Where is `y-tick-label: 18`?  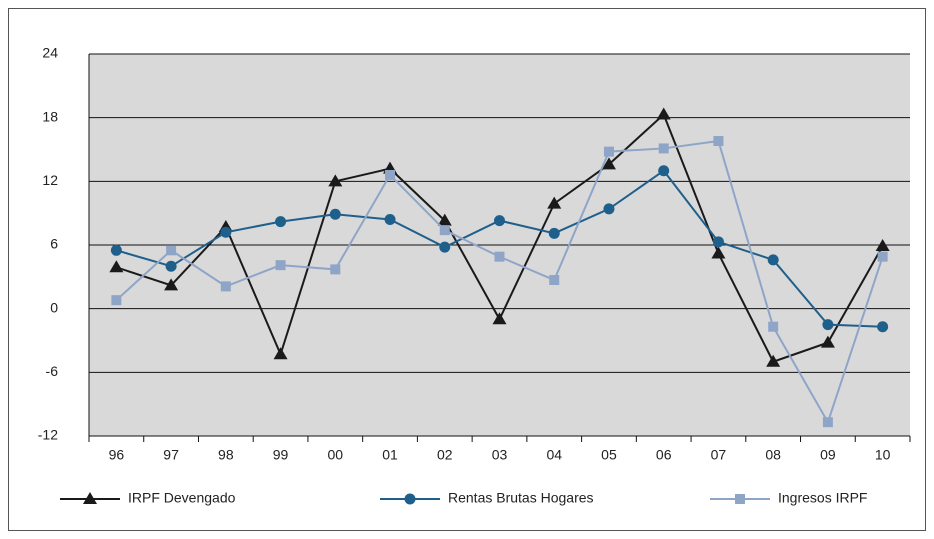
y-tick-label: 18 is located at coordinates (50, 116).